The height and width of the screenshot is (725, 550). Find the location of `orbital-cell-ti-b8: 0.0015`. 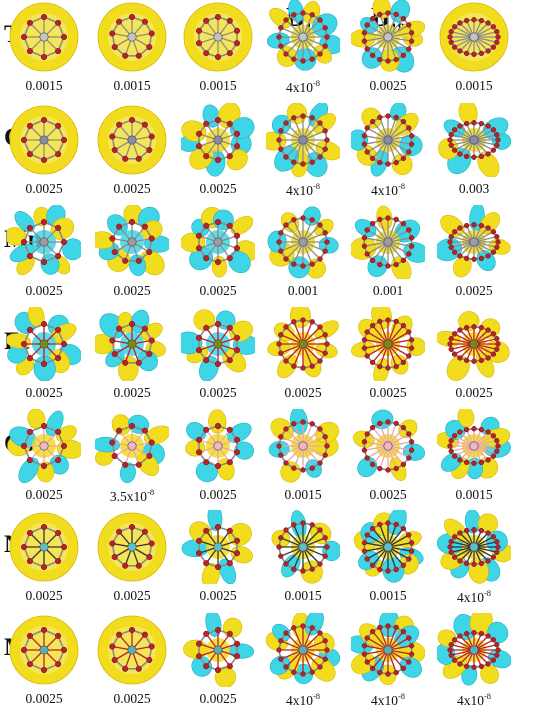

orbital-cell-ti-b8: 0.0015 is located at coordinates (44, 50).